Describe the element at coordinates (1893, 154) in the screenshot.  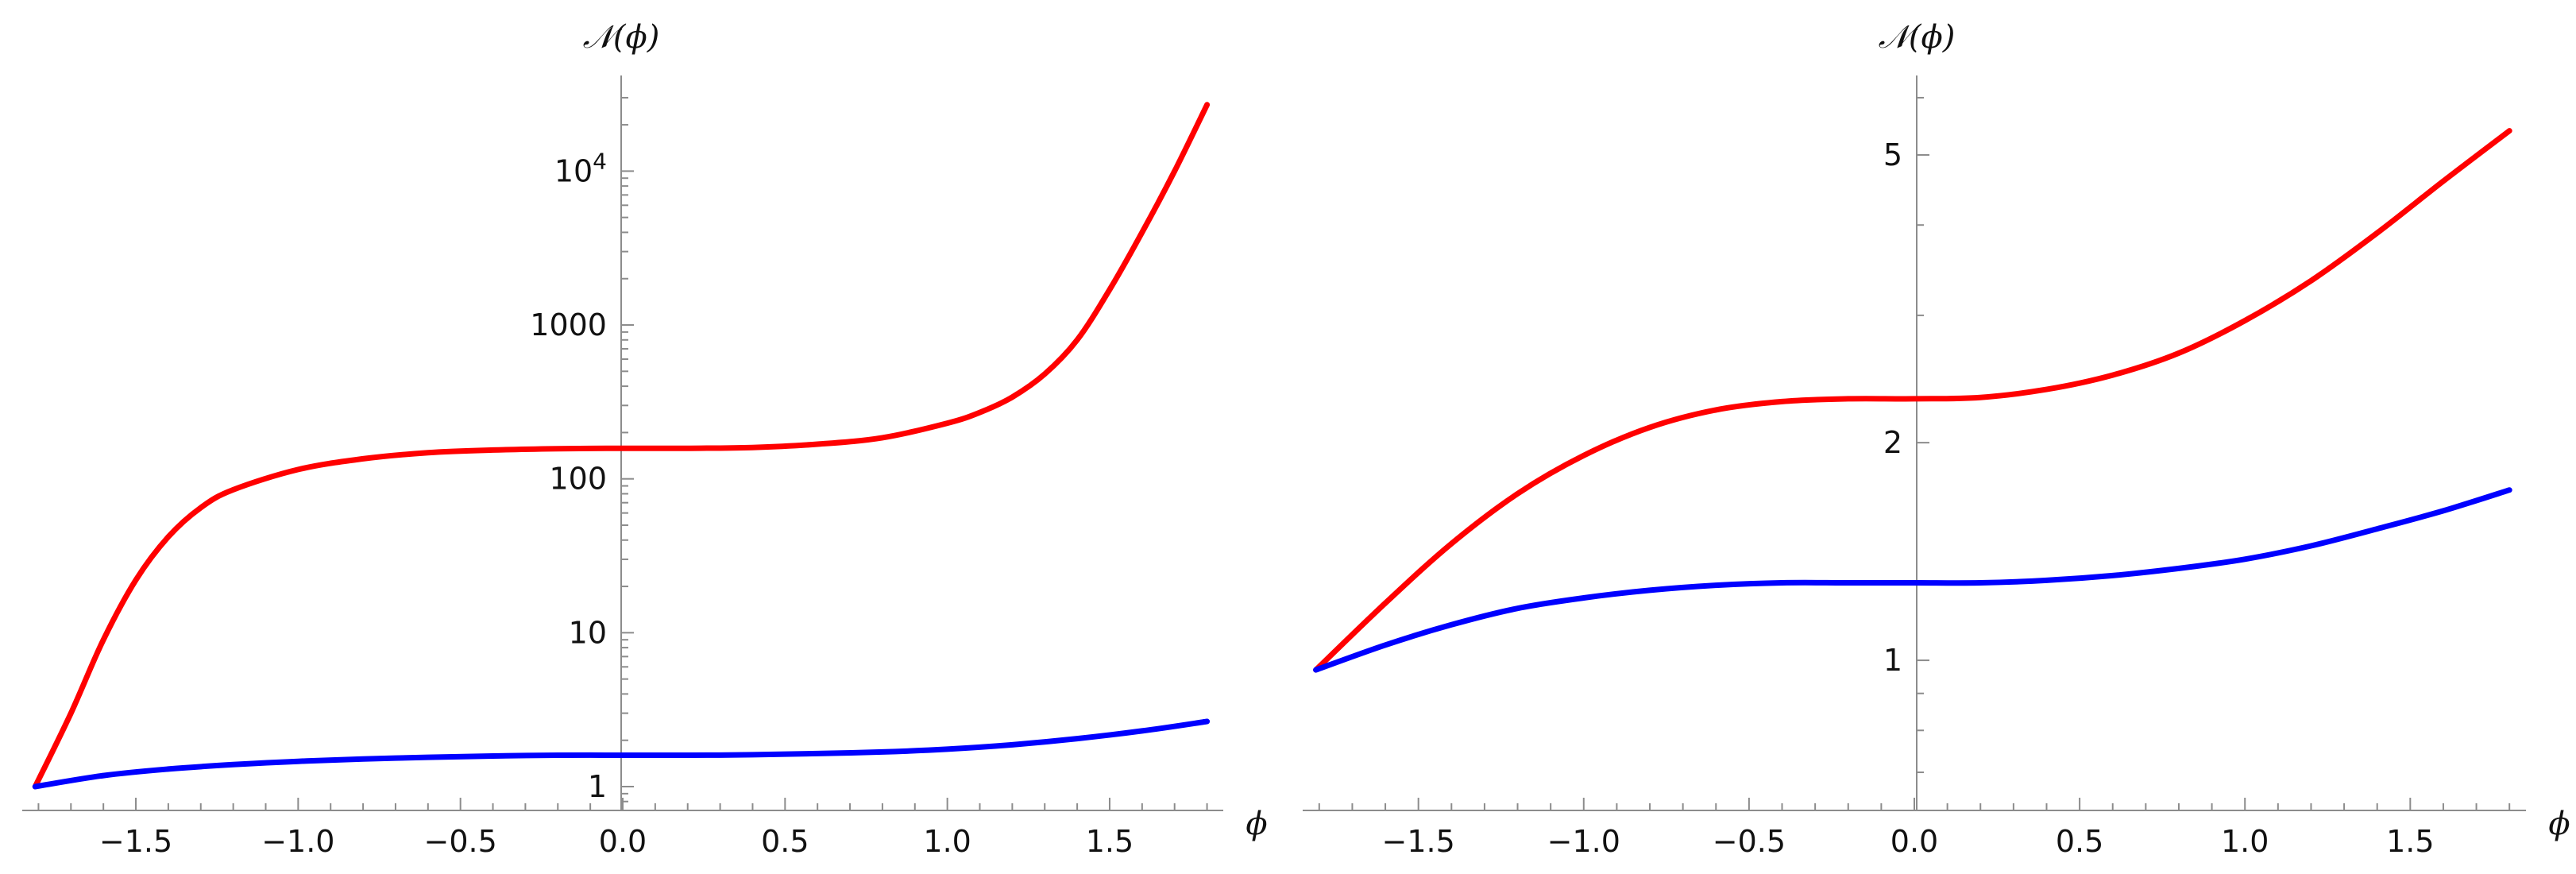
I see `y-tick-label: 5` at that location.